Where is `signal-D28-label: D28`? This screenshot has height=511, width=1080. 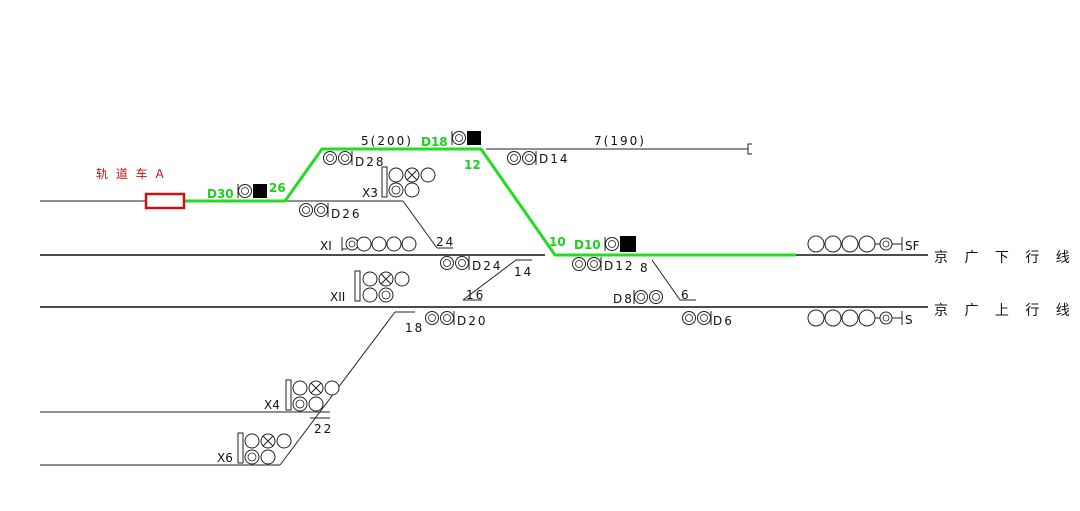 signal-D28-label: D28 is located at coordinates (370, 162).